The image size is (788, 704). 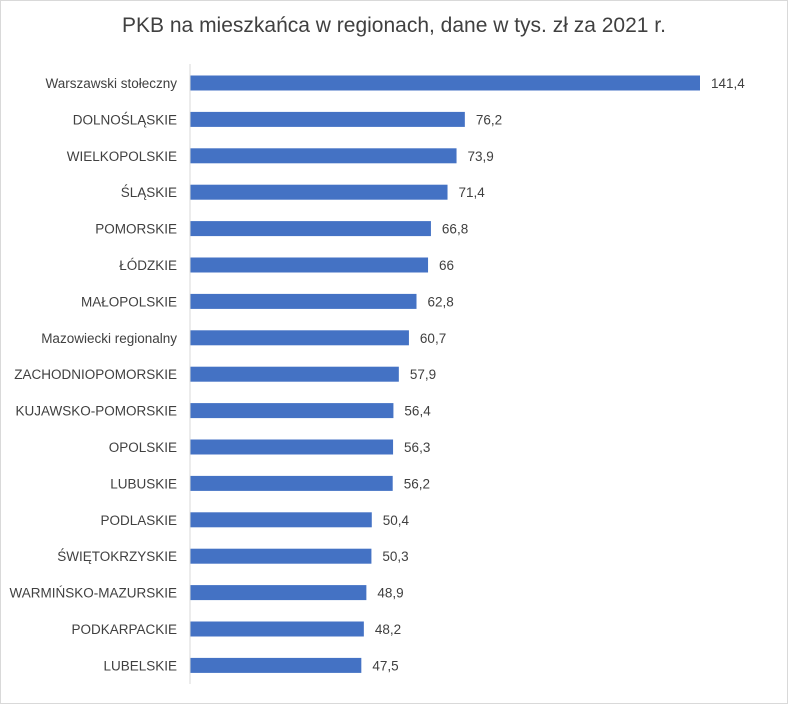 I want to click on value-label: 56,3, so click(x=417, y=447).